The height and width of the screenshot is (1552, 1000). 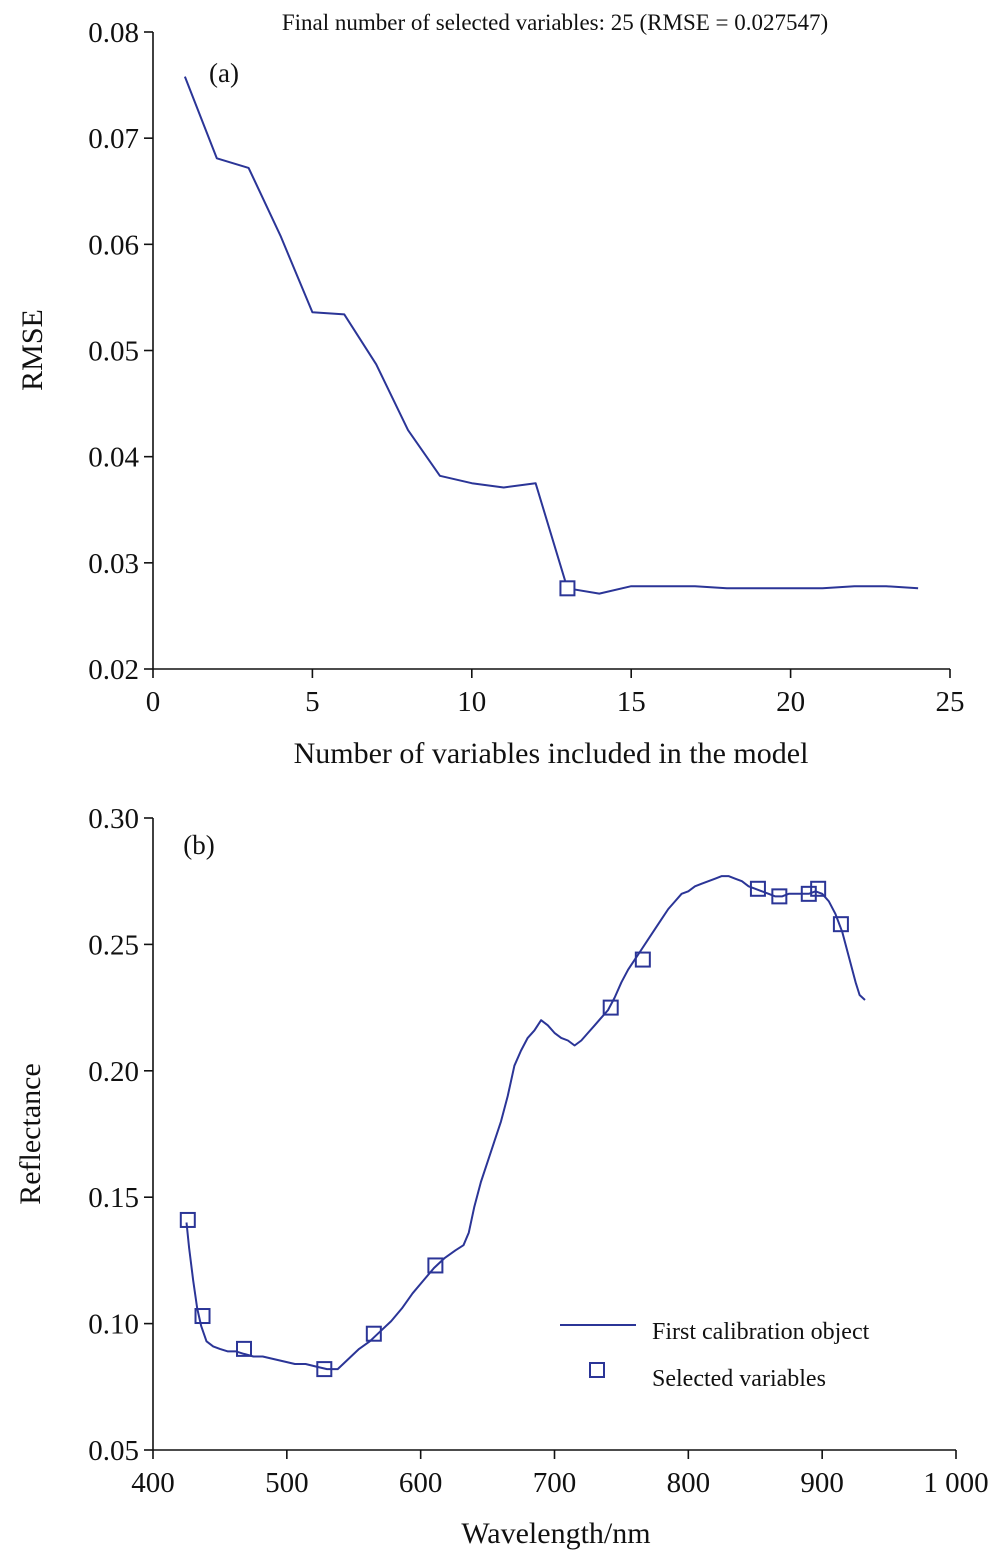 I want to click on panel-a-x-tick-label: 25, so click(x=950, y=702).